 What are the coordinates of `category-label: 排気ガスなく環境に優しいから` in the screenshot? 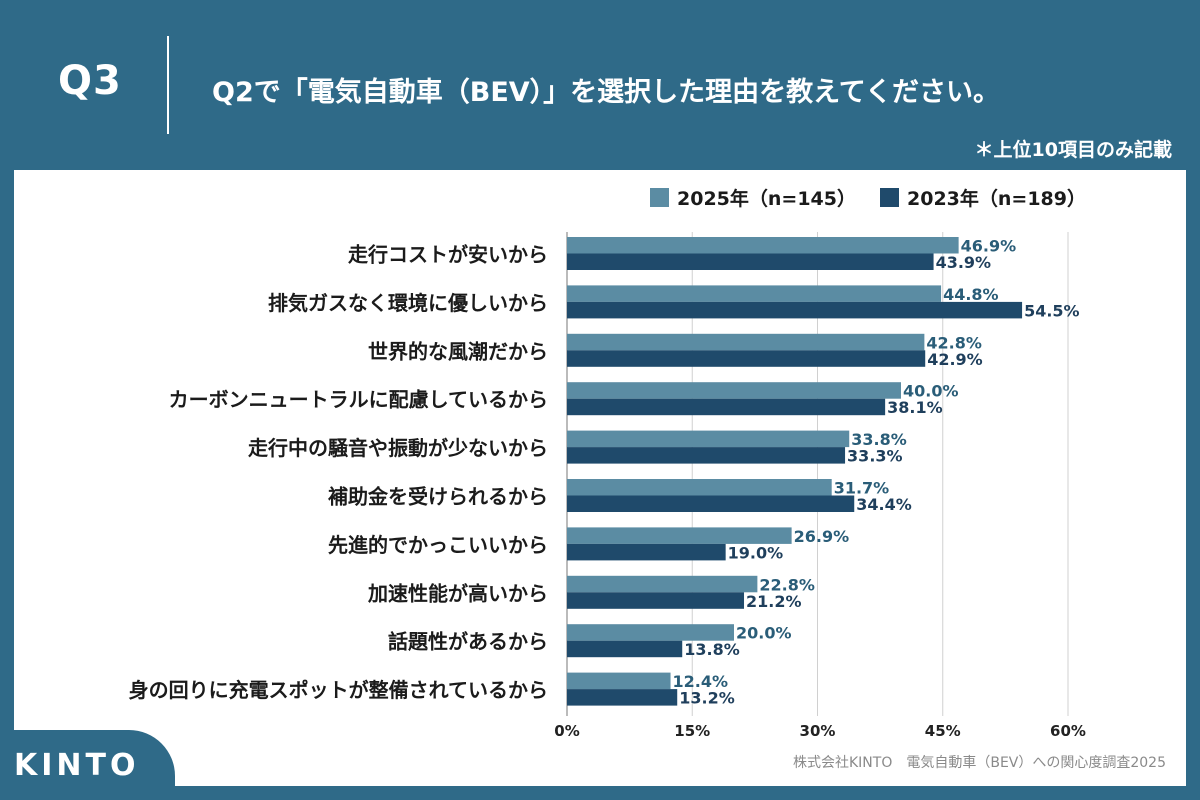 It's located at (408, 303).